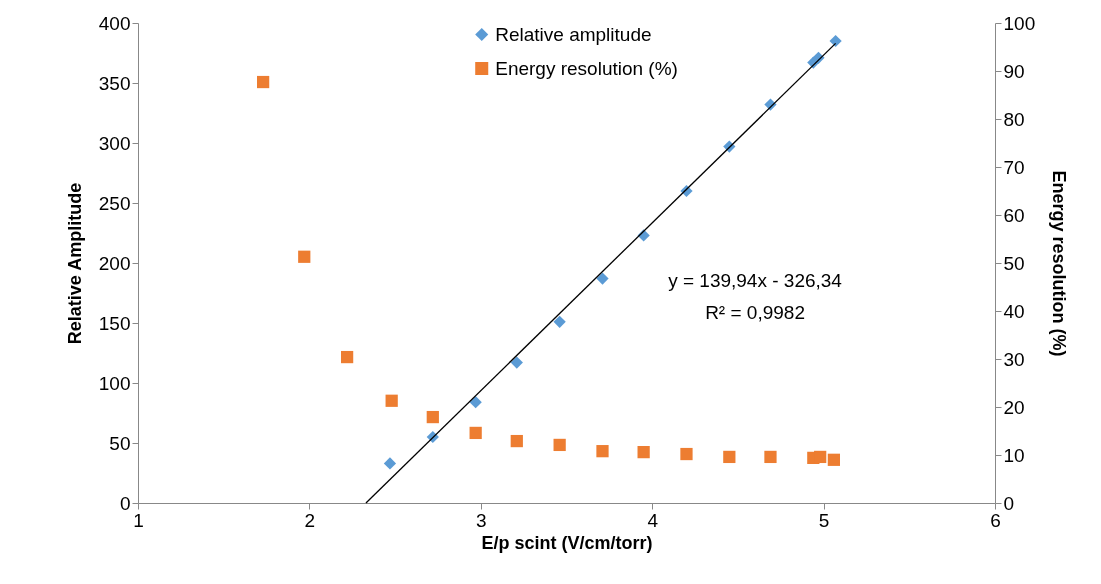 The width and height of the screenshot is (1101, 584). I want to click on x-tick-label: 2, so click(310, 520).